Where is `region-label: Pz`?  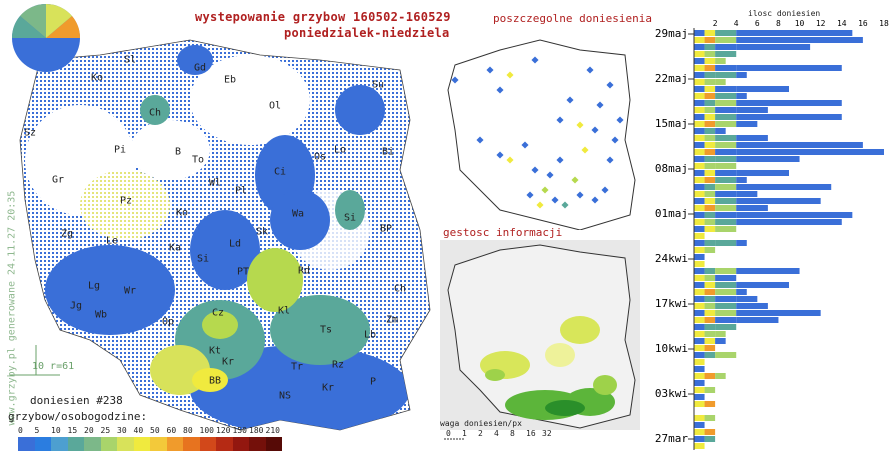 region-label: Pz is located at coordinates (126, 201).